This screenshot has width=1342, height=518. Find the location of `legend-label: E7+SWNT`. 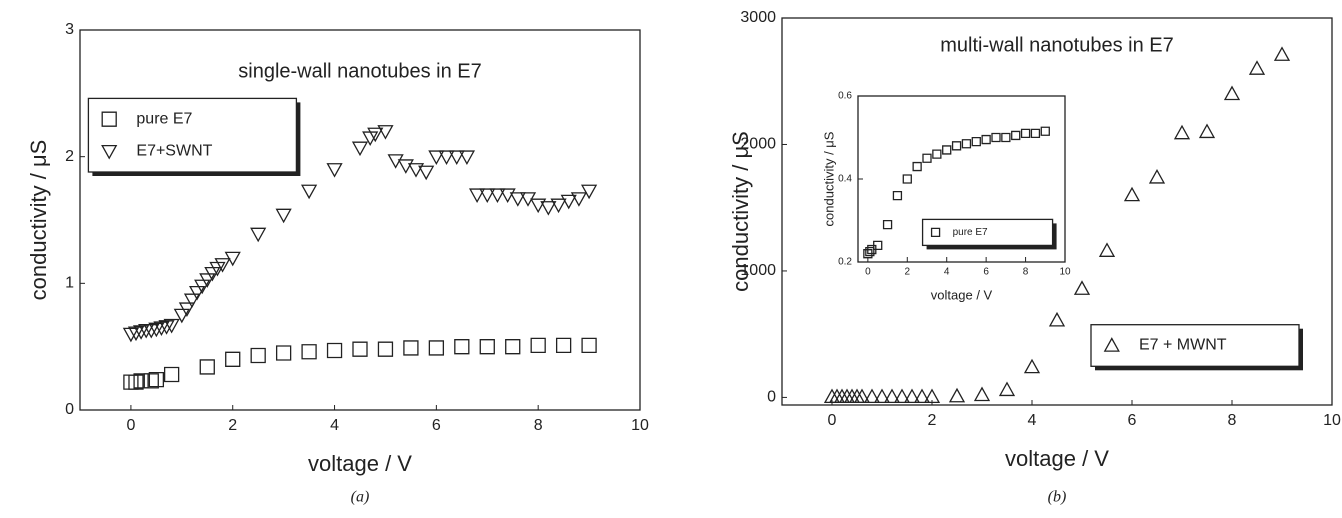

legend-label: E7+SWNT is located at coordinates (174, 150).